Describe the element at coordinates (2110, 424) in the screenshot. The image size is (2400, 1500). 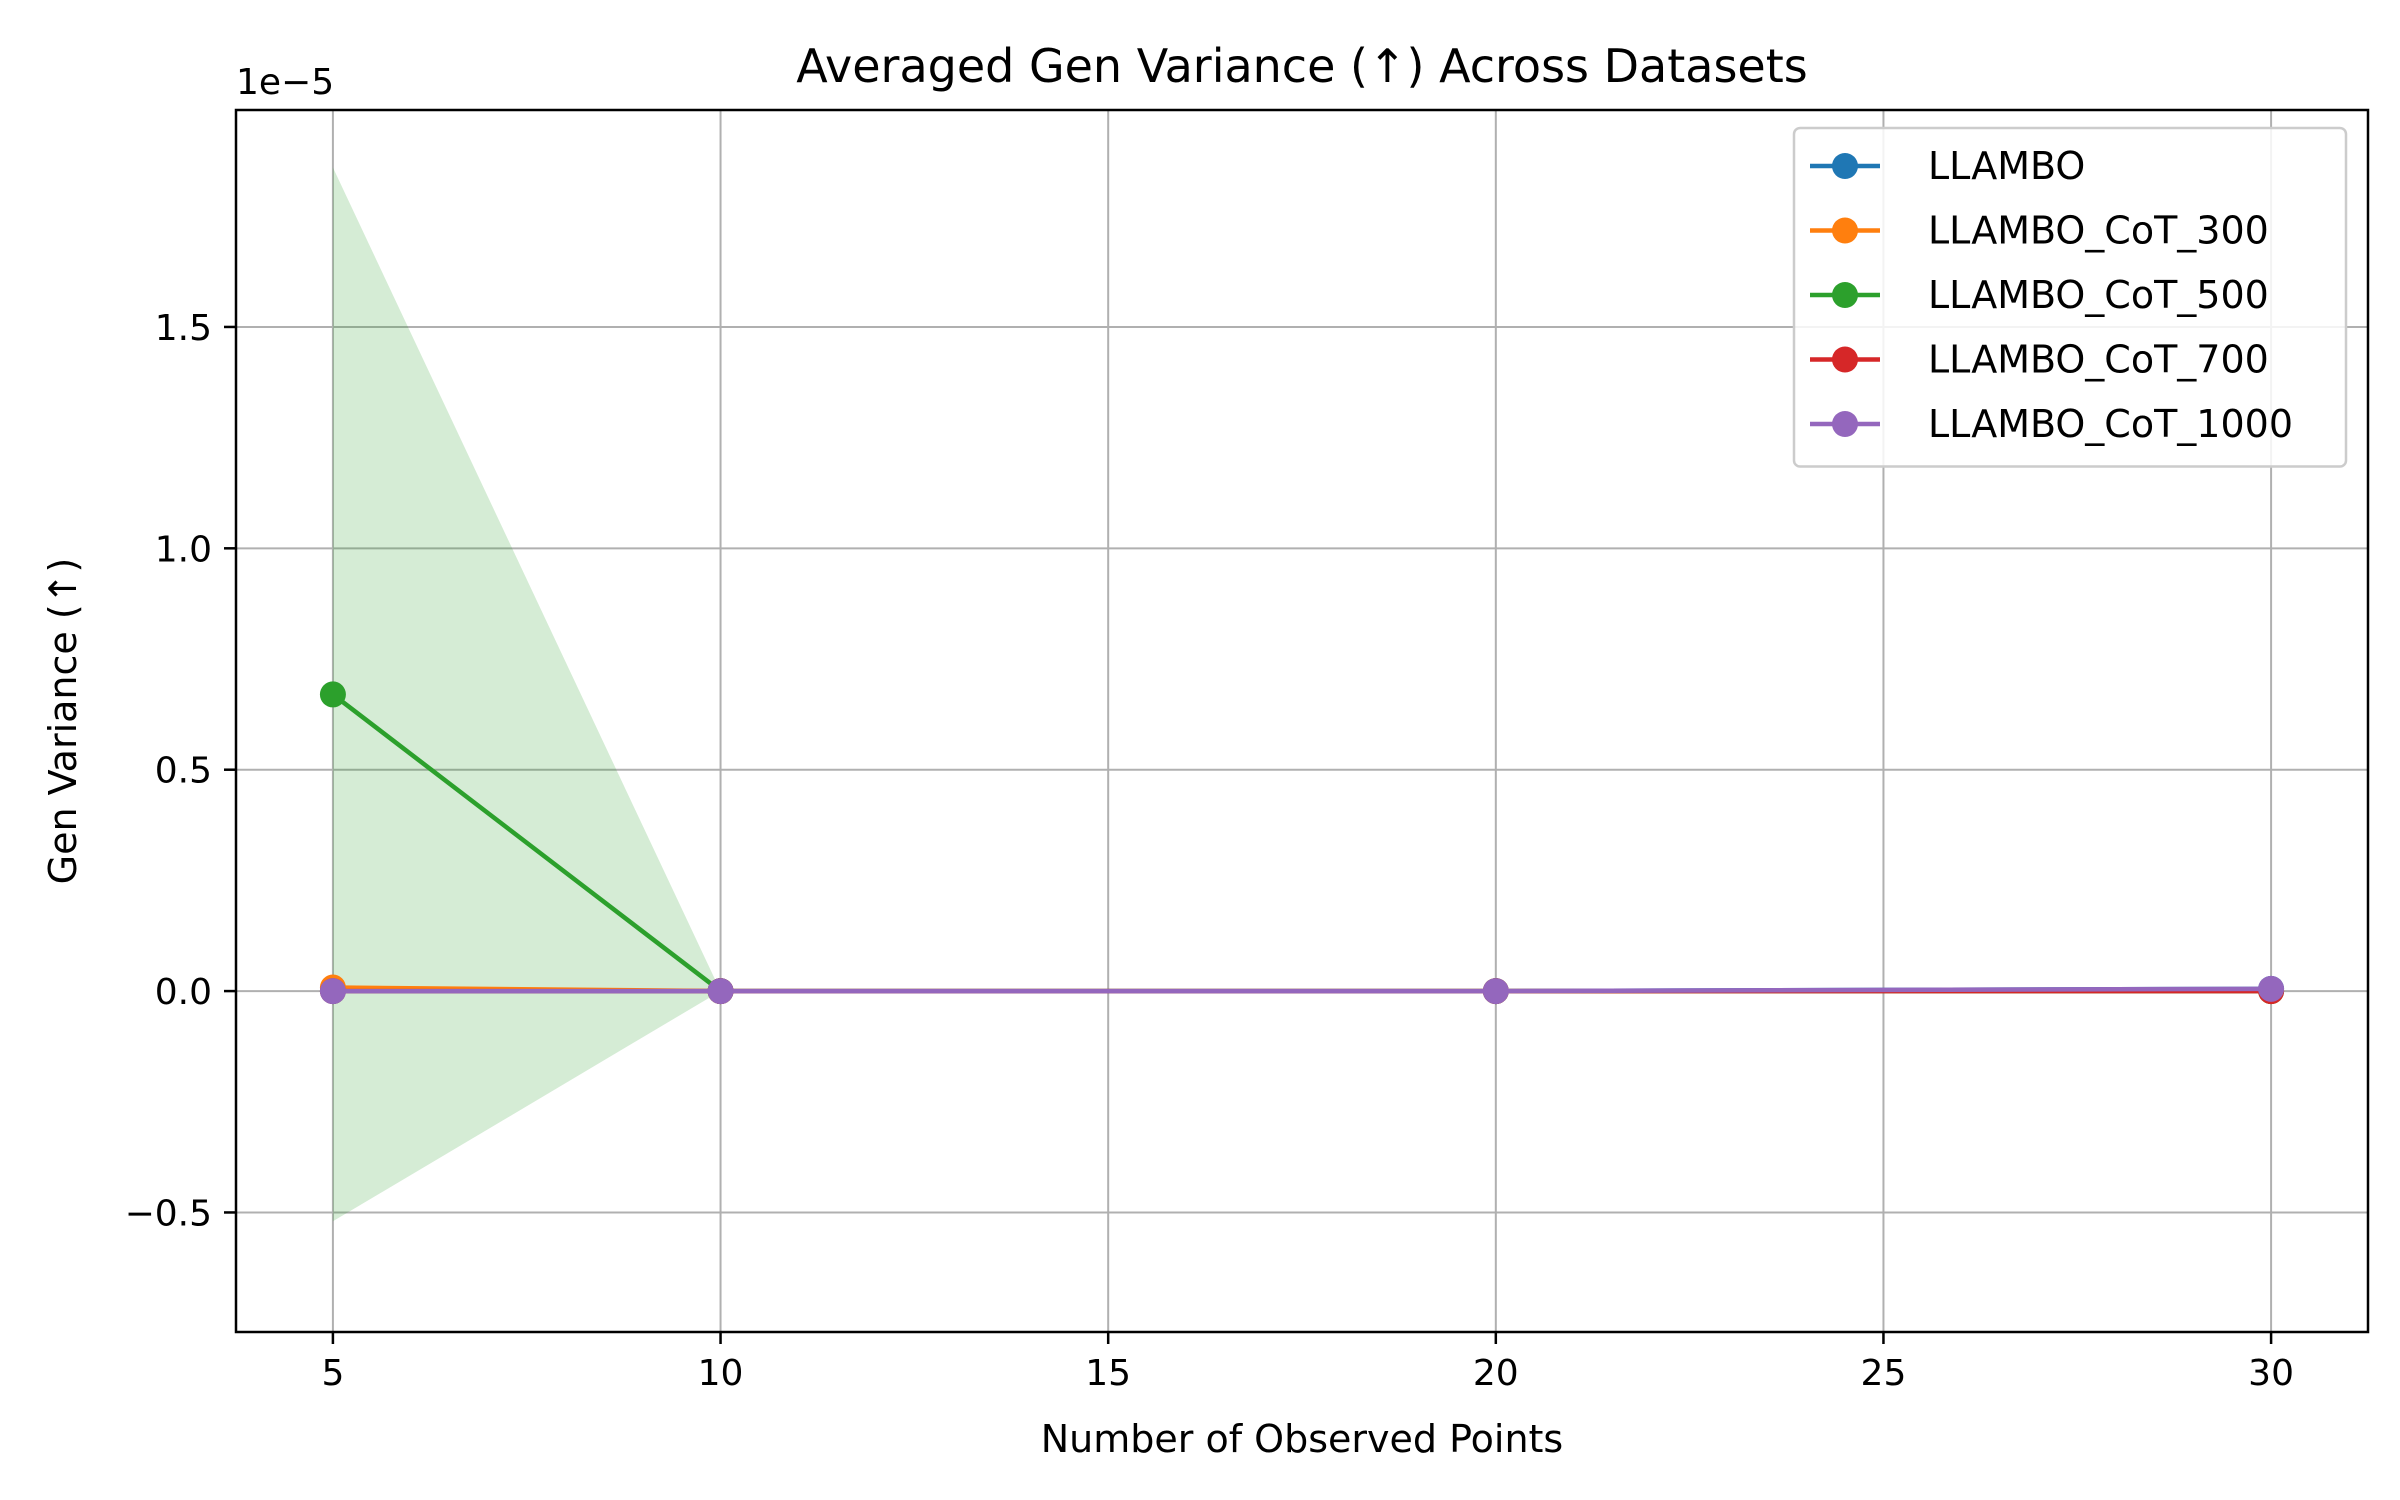
I see `legend-label: LLAMBO_CoT_1000` at that location.